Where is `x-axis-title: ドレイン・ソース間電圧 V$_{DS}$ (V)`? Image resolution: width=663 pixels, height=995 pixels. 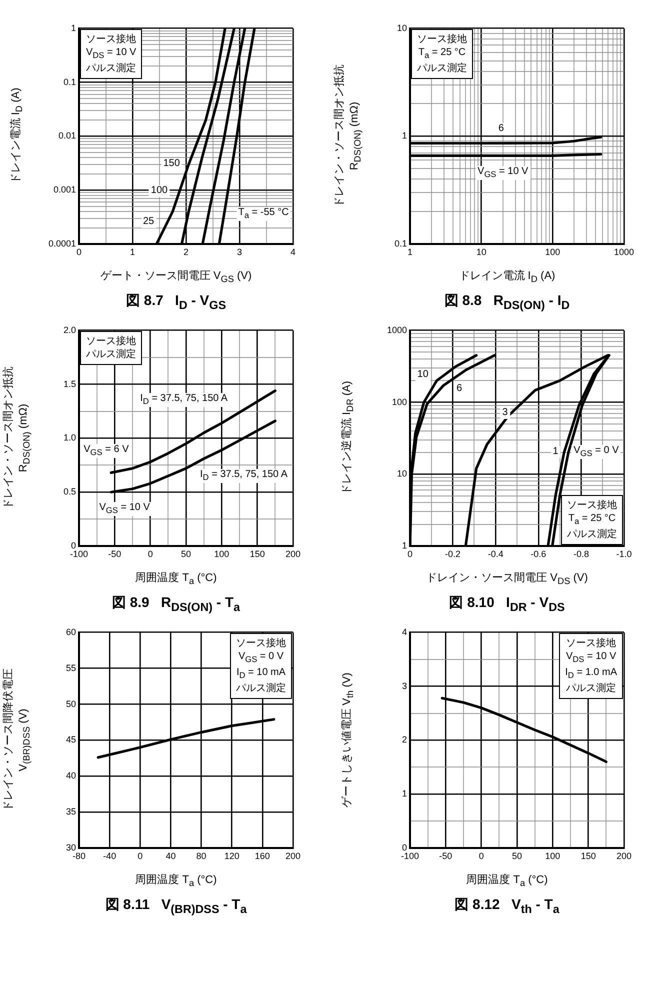
x-axis-title: ドレイン・ソース間電圧 V$_{DS}$ (V) is located at coordinates (507, 578).